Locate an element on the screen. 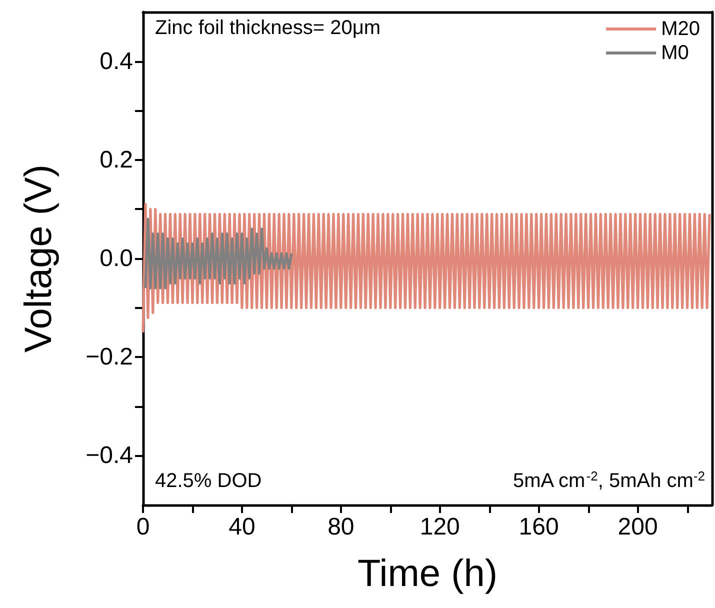 The width and height of the screenshot is (715, 608). x-tick-label: 0 is located at coordinates (143, 527).